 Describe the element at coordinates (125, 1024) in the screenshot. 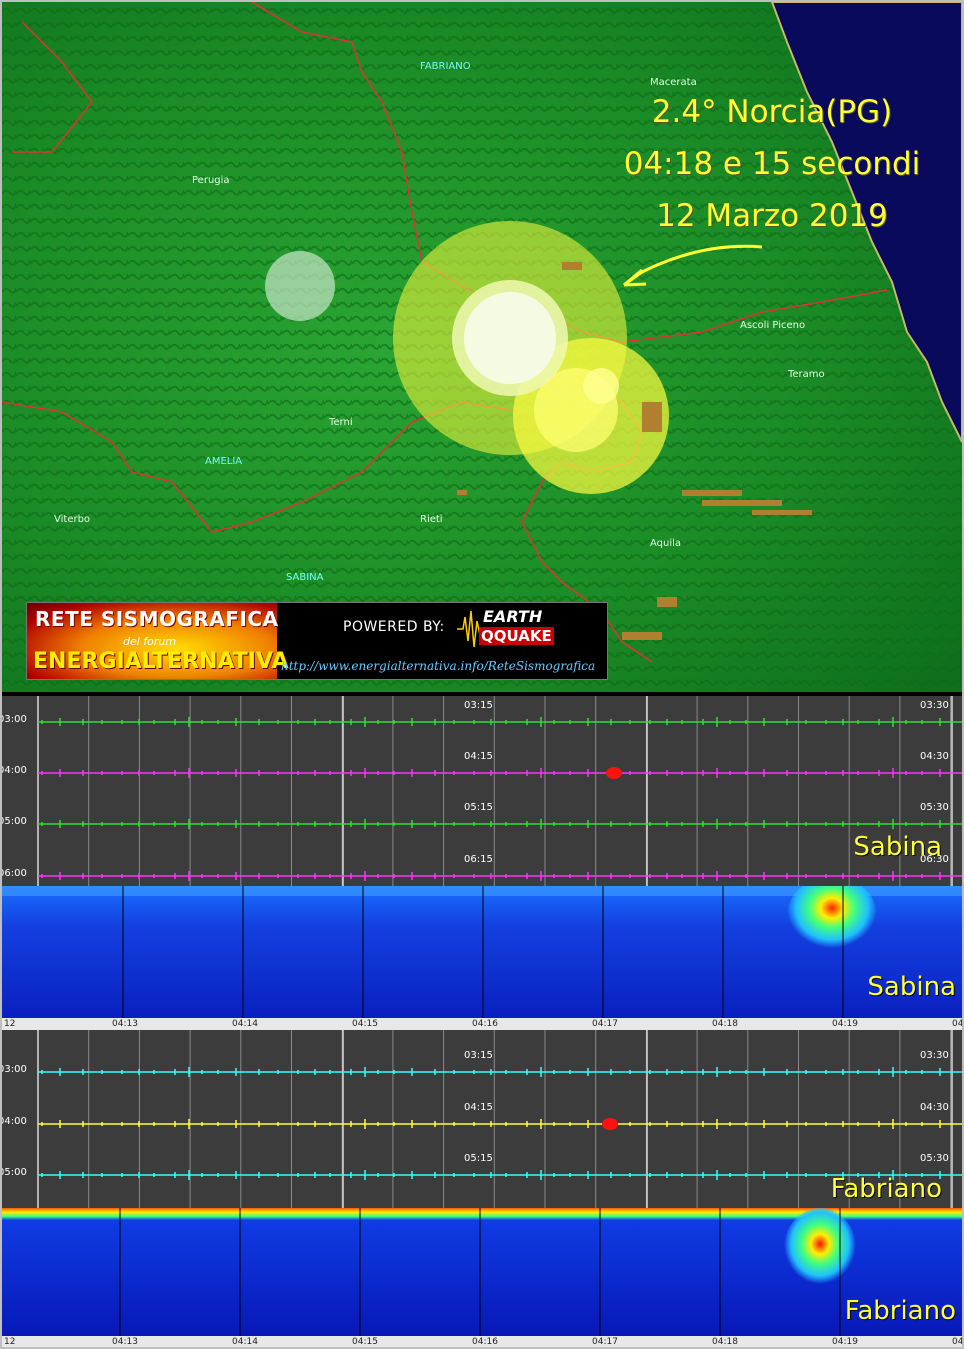

I see `axis1-tick-1: 04:13` at that location.